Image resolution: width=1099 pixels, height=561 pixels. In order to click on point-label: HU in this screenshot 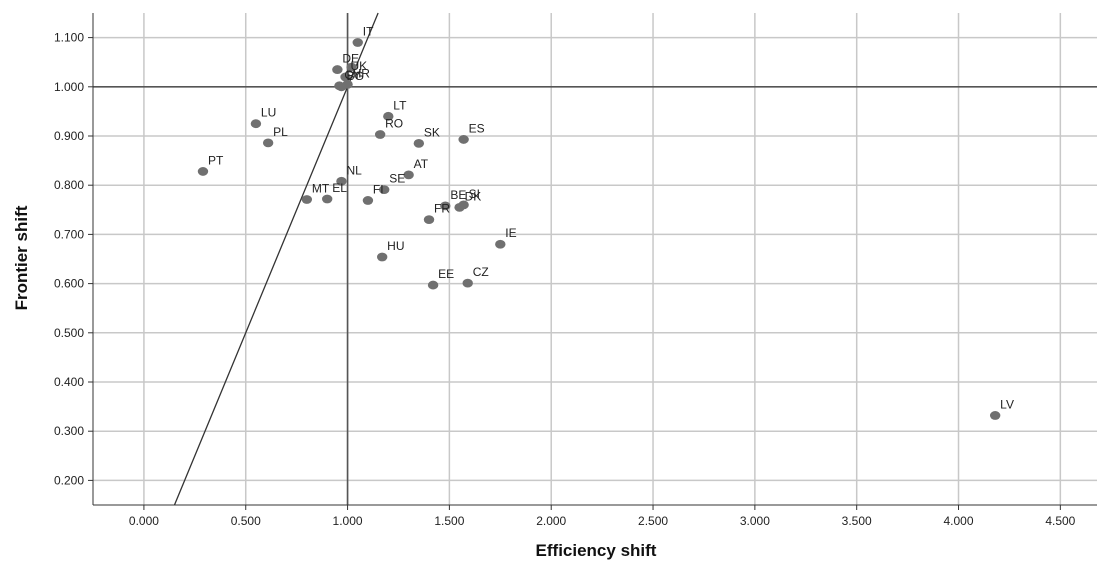, I will do `click(395, 246)`.